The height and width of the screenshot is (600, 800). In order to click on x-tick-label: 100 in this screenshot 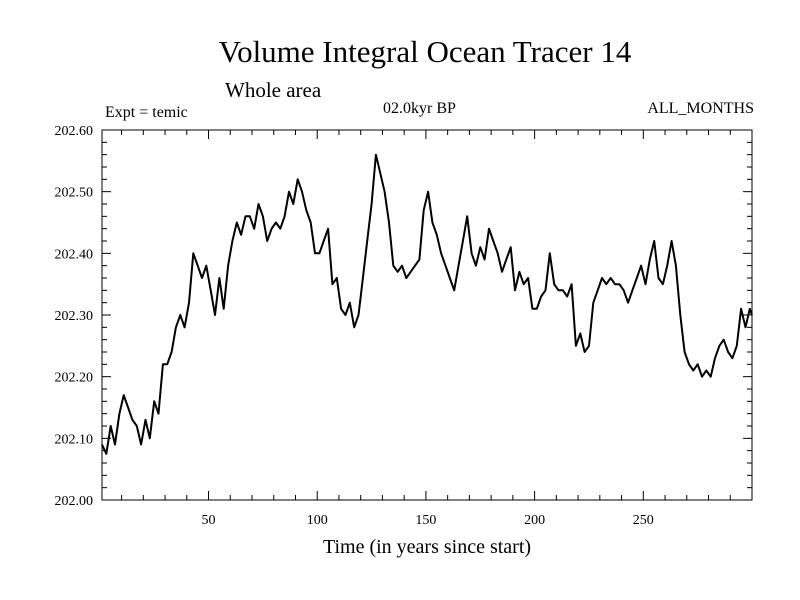, I will do `click(317, 520)`.